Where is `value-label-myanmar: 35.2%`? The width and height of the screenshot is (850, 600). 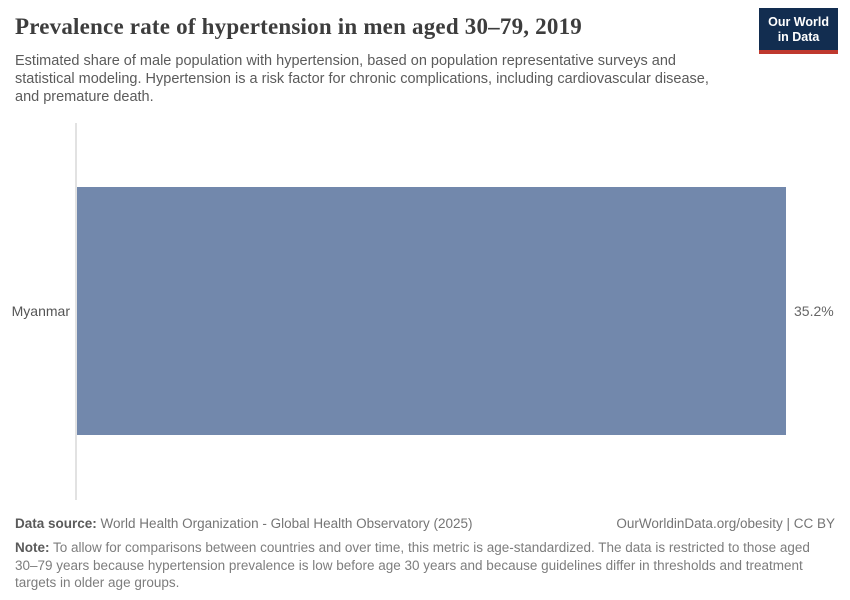
value-label-myanmar: 35.2% is located at coordinates (814, 311).